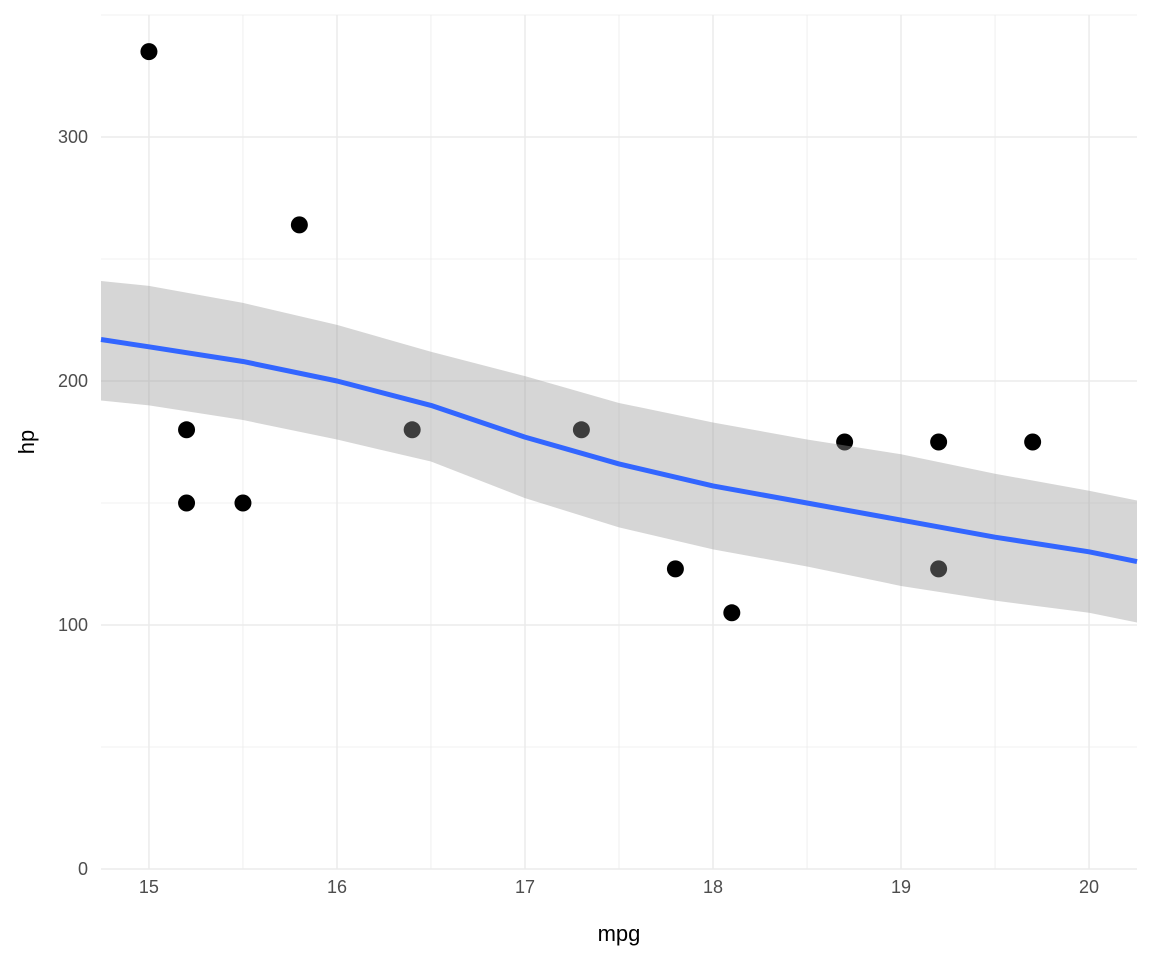  What do you see at coordinates (73, 625) in the screenshot?
I see `y-tick-label: 100` at bounding box center [73, 625].